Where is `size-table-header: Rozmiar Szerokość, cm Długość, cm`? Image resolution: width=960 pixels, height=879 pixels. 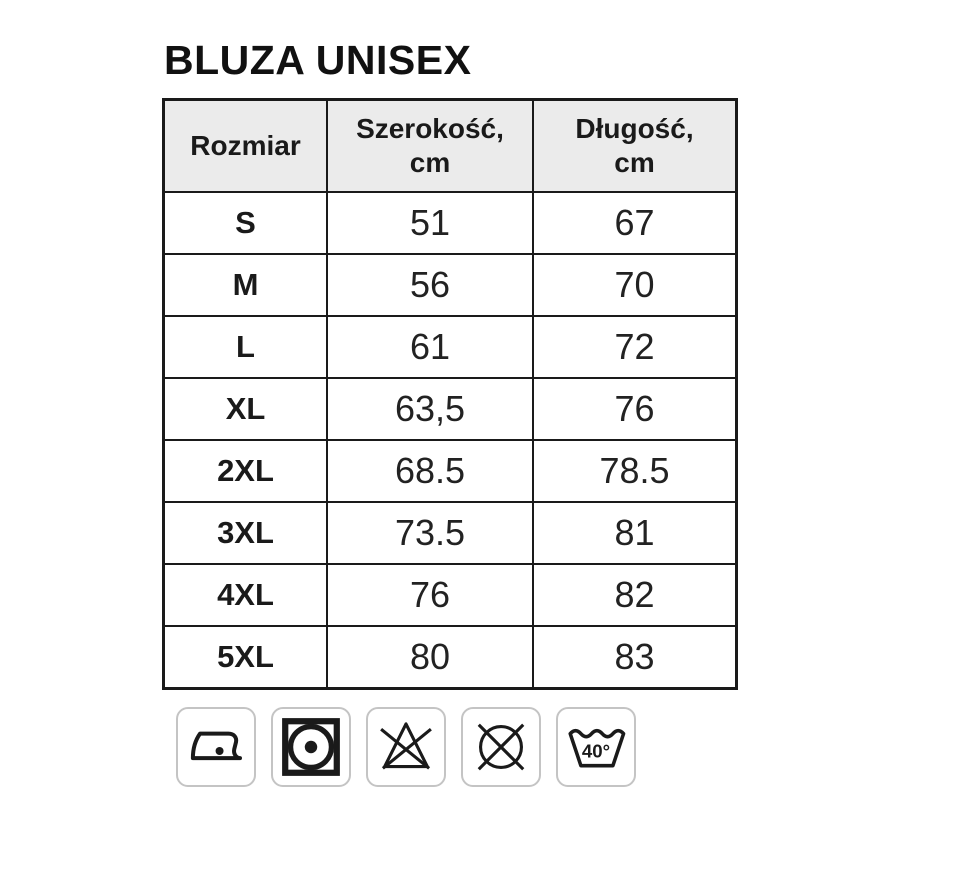
size-table-header: Rozmiar Szerokość, cm Długość, cm is located at coordinates (450, 146).